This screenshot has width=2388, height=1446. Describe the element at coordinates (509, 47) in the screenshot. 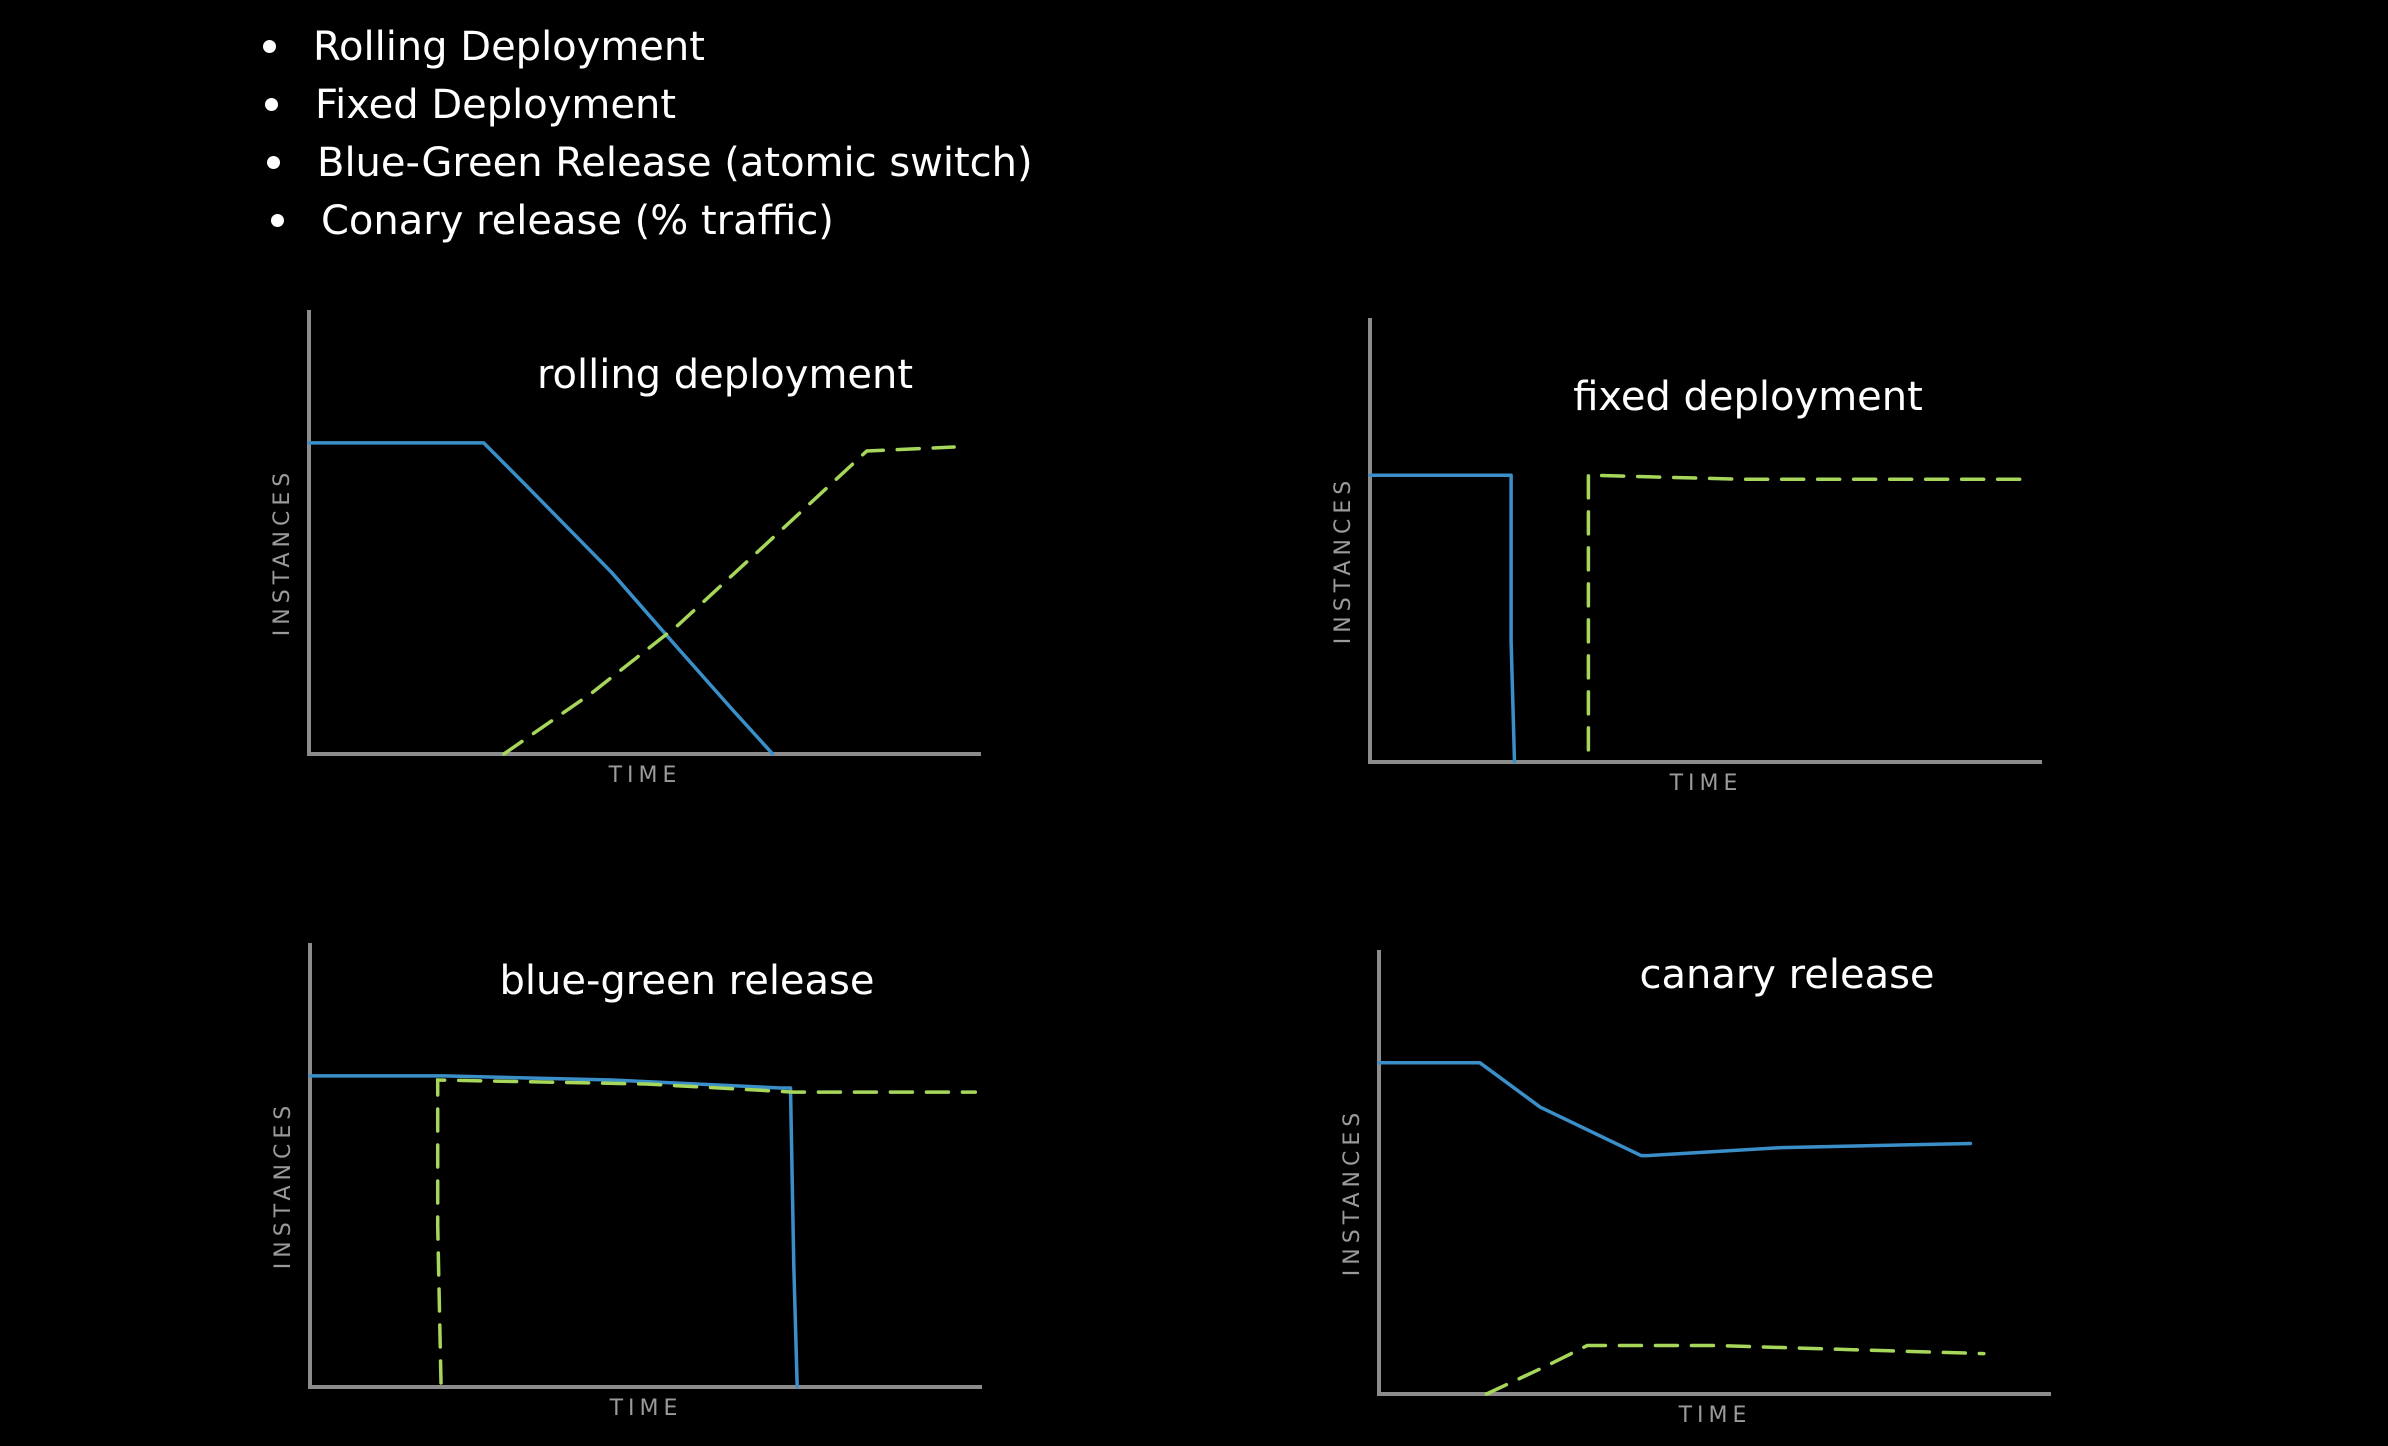

I see `strategy-label: Rolling Deployment` at that location.